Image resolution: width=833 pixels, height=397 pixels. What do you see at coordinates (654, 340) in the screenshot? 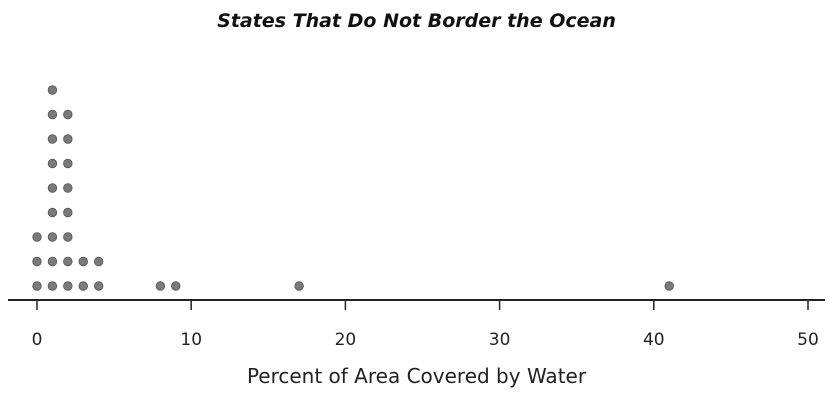
I see `x-tick-label: 40` at bounding box center [654, 340].